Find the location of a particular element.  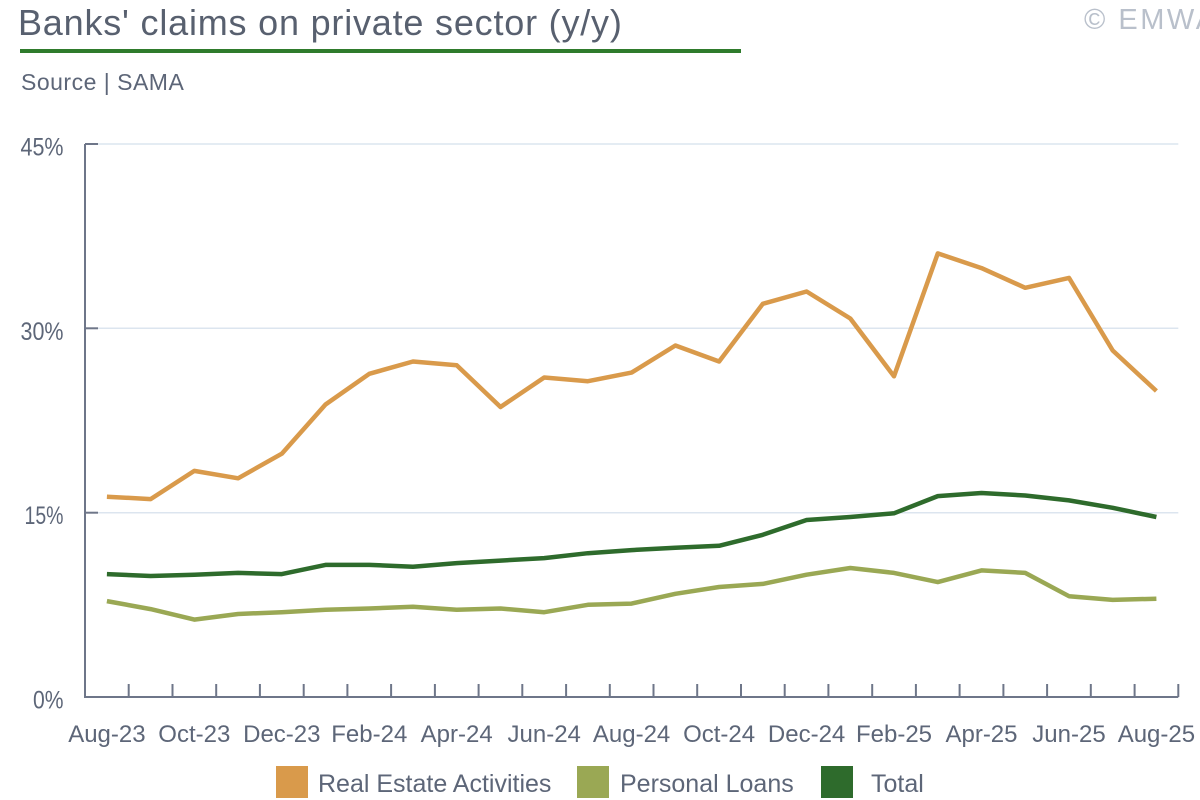

svg-text: Aug-25 is located at coordinates (1156, 734).